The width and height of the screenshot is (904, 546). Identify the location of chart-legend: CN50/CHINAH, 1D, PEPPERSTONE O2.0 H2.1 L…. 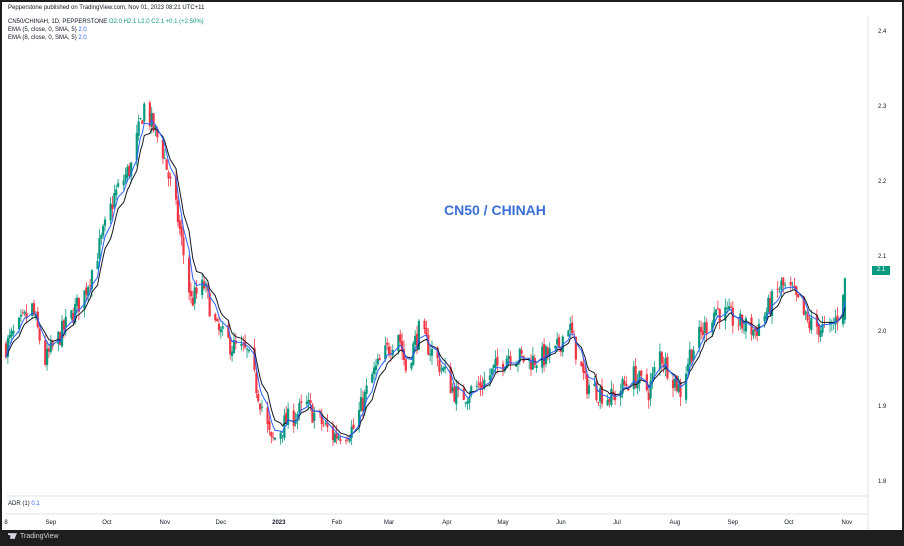
(106, 30).